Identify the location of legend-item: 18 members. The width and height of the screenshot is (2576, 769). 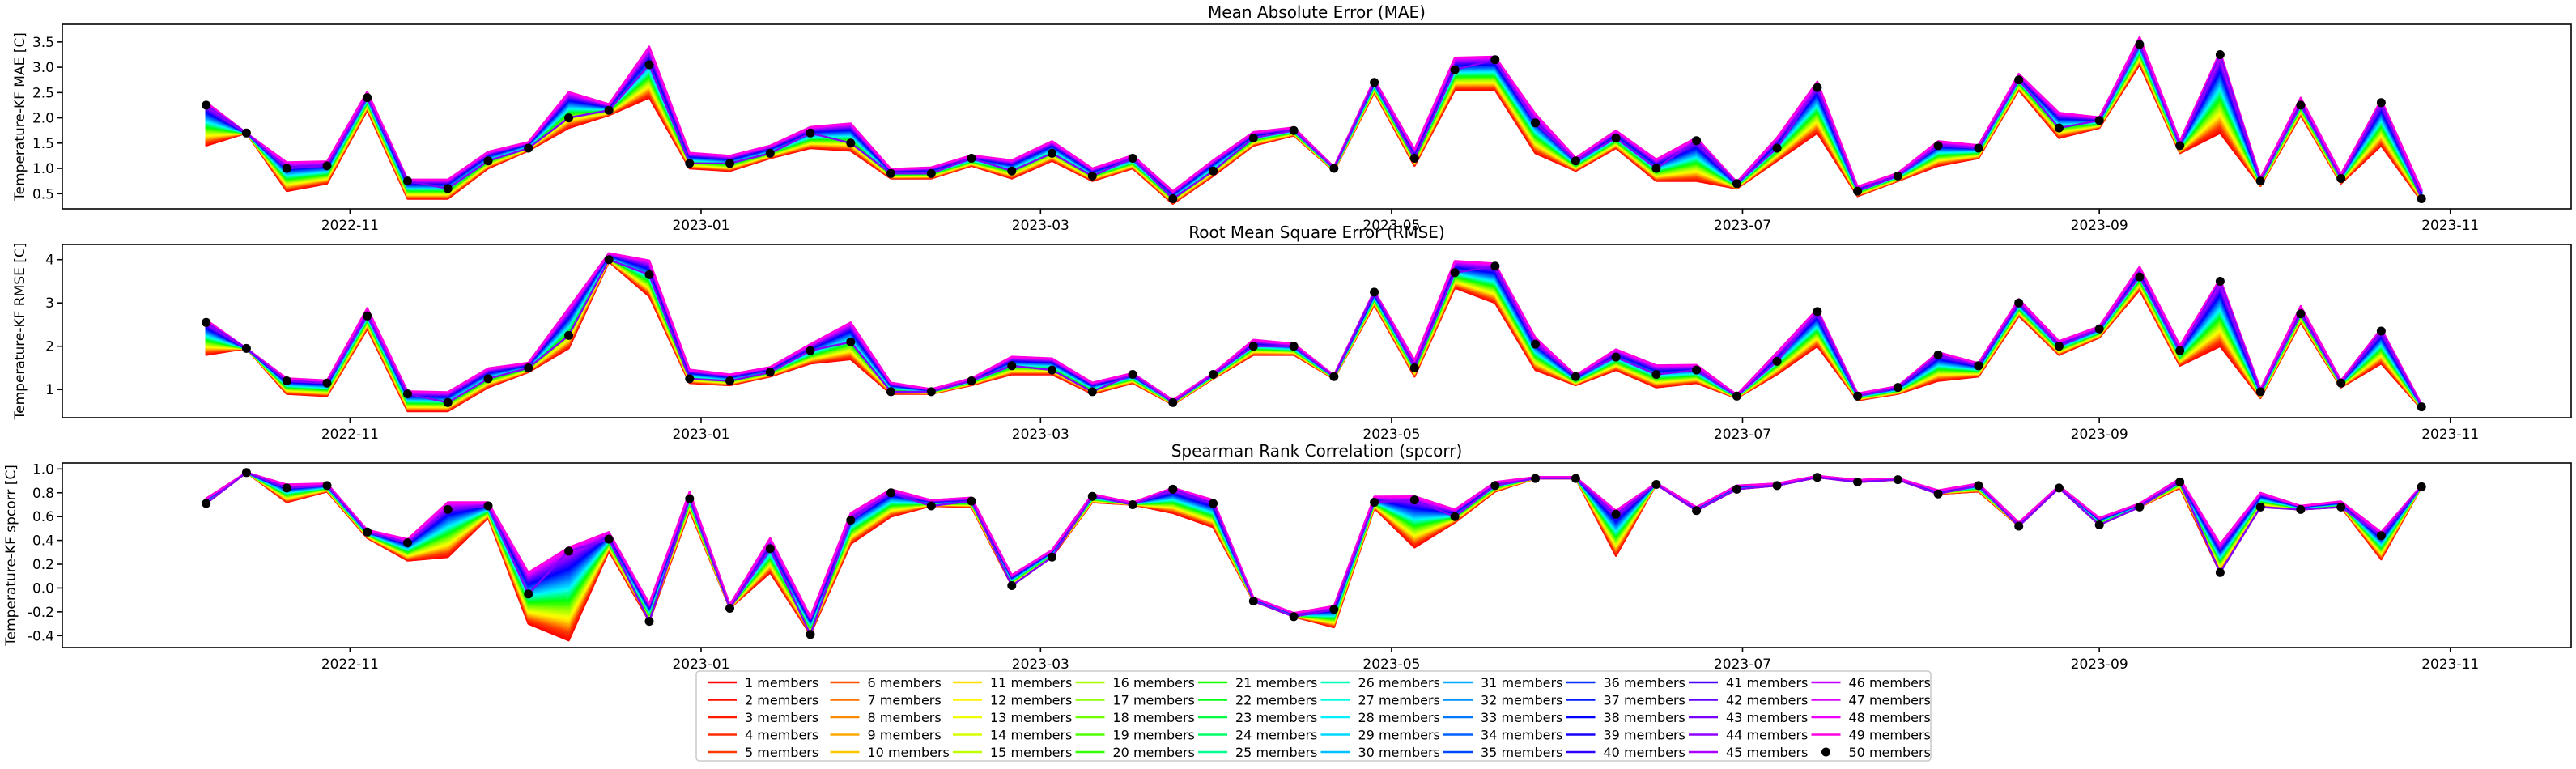
(1135, 718).